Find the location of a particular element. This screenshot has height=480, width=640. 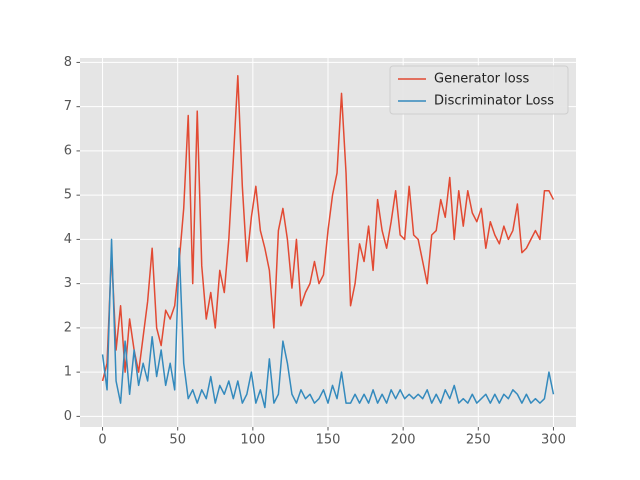

x-tick-label: 150 is located at coordinates (328, 440).